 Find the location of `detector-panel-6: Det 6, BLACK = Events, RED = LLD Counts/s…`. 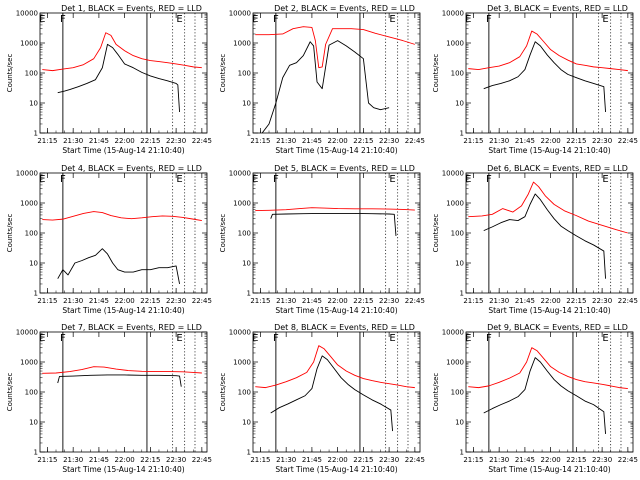

detector-panel-6: Det 6, BLACK = Events, RED = LLD Counts/s… is located at coordinates (535, 239).